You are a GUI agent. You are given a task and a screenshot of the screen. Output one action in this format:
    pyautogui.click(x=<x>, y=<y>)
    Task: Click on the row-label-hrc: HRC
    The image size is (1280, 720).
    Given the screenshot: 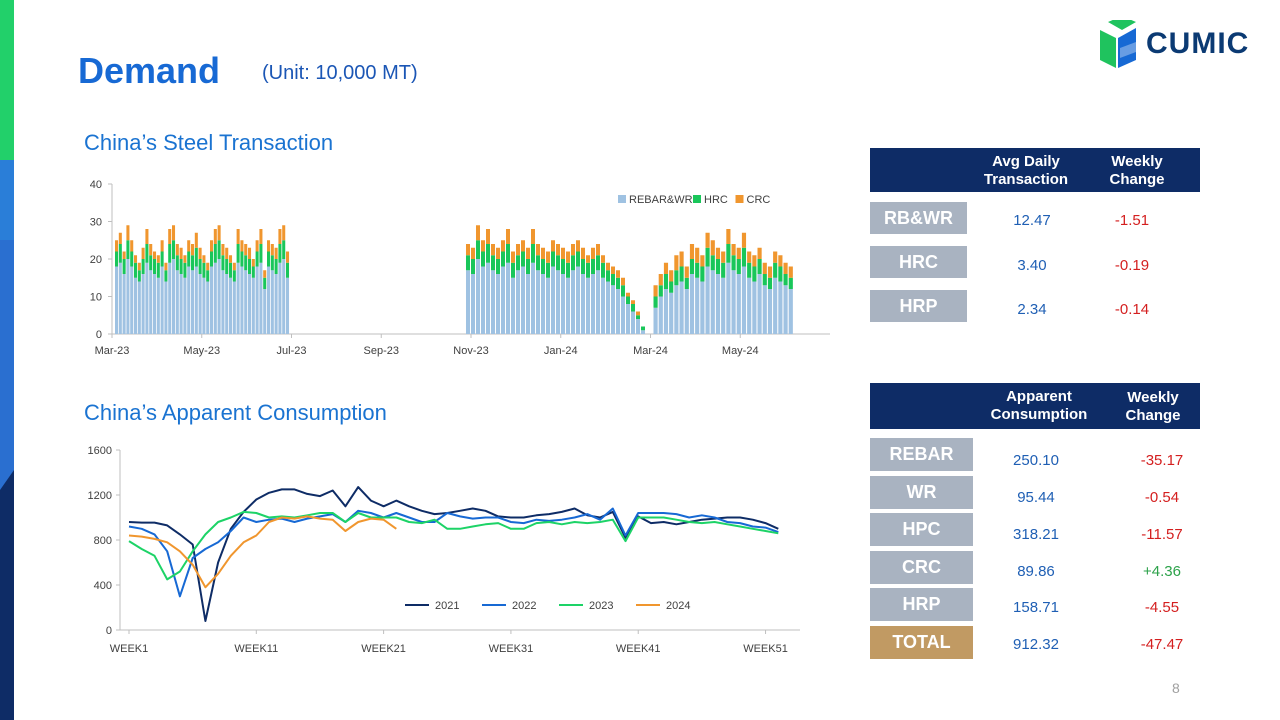 What is the action you would take?
    pyautogui.click(x=918, y=262)
    